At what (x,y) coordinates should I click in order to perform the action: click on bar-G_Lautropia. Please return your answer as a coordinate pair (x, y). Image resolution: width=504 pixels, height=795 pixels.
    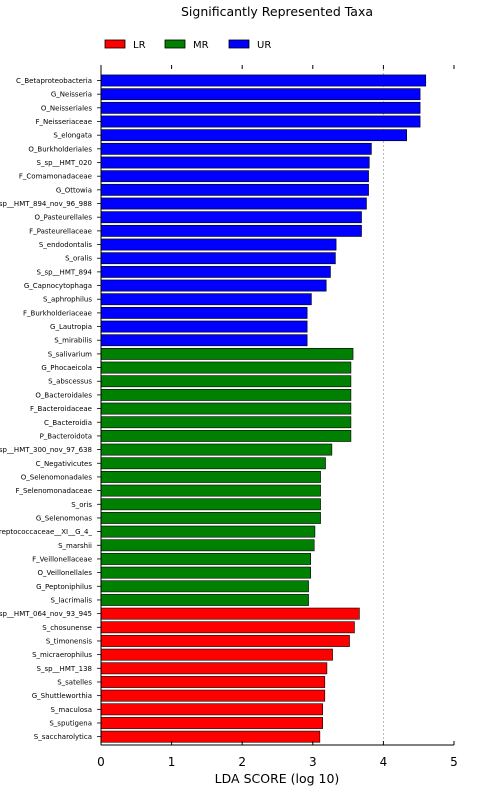
    Looking at the image, I should click on (204, 326).